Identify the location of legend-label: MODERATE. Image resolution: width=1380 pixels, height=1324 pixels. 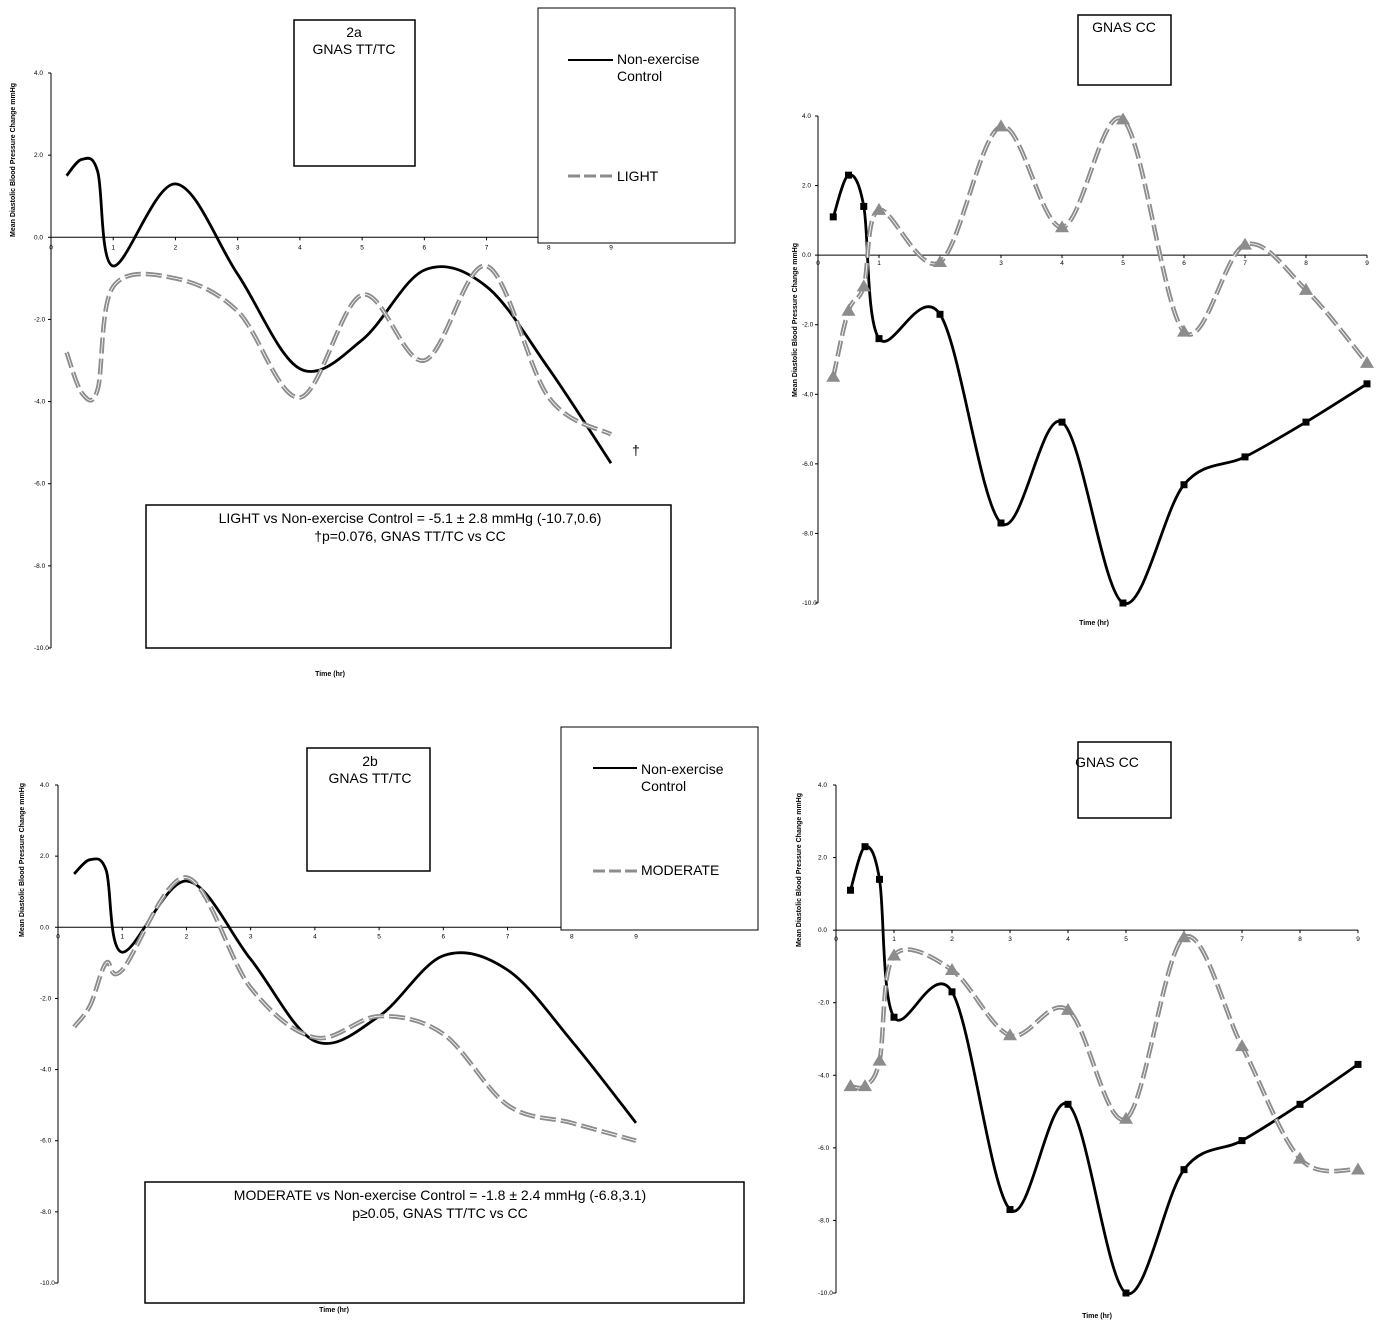
(680, 870).